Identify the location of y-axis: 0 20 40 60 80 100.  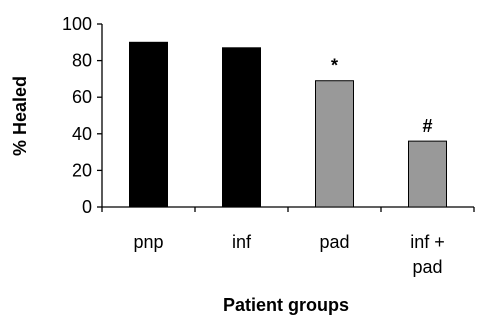
(82, 115).